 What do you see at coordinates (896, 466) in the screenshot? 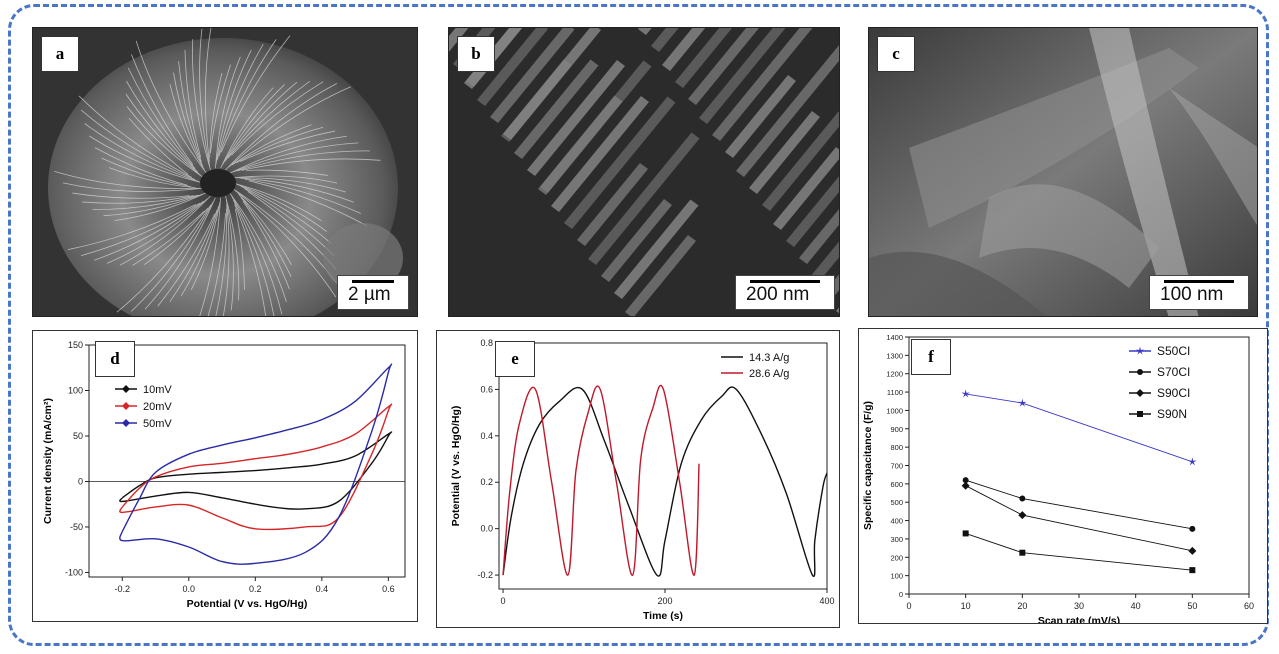
I see `y-tick-label: 700` at bounding box center [896, 466].